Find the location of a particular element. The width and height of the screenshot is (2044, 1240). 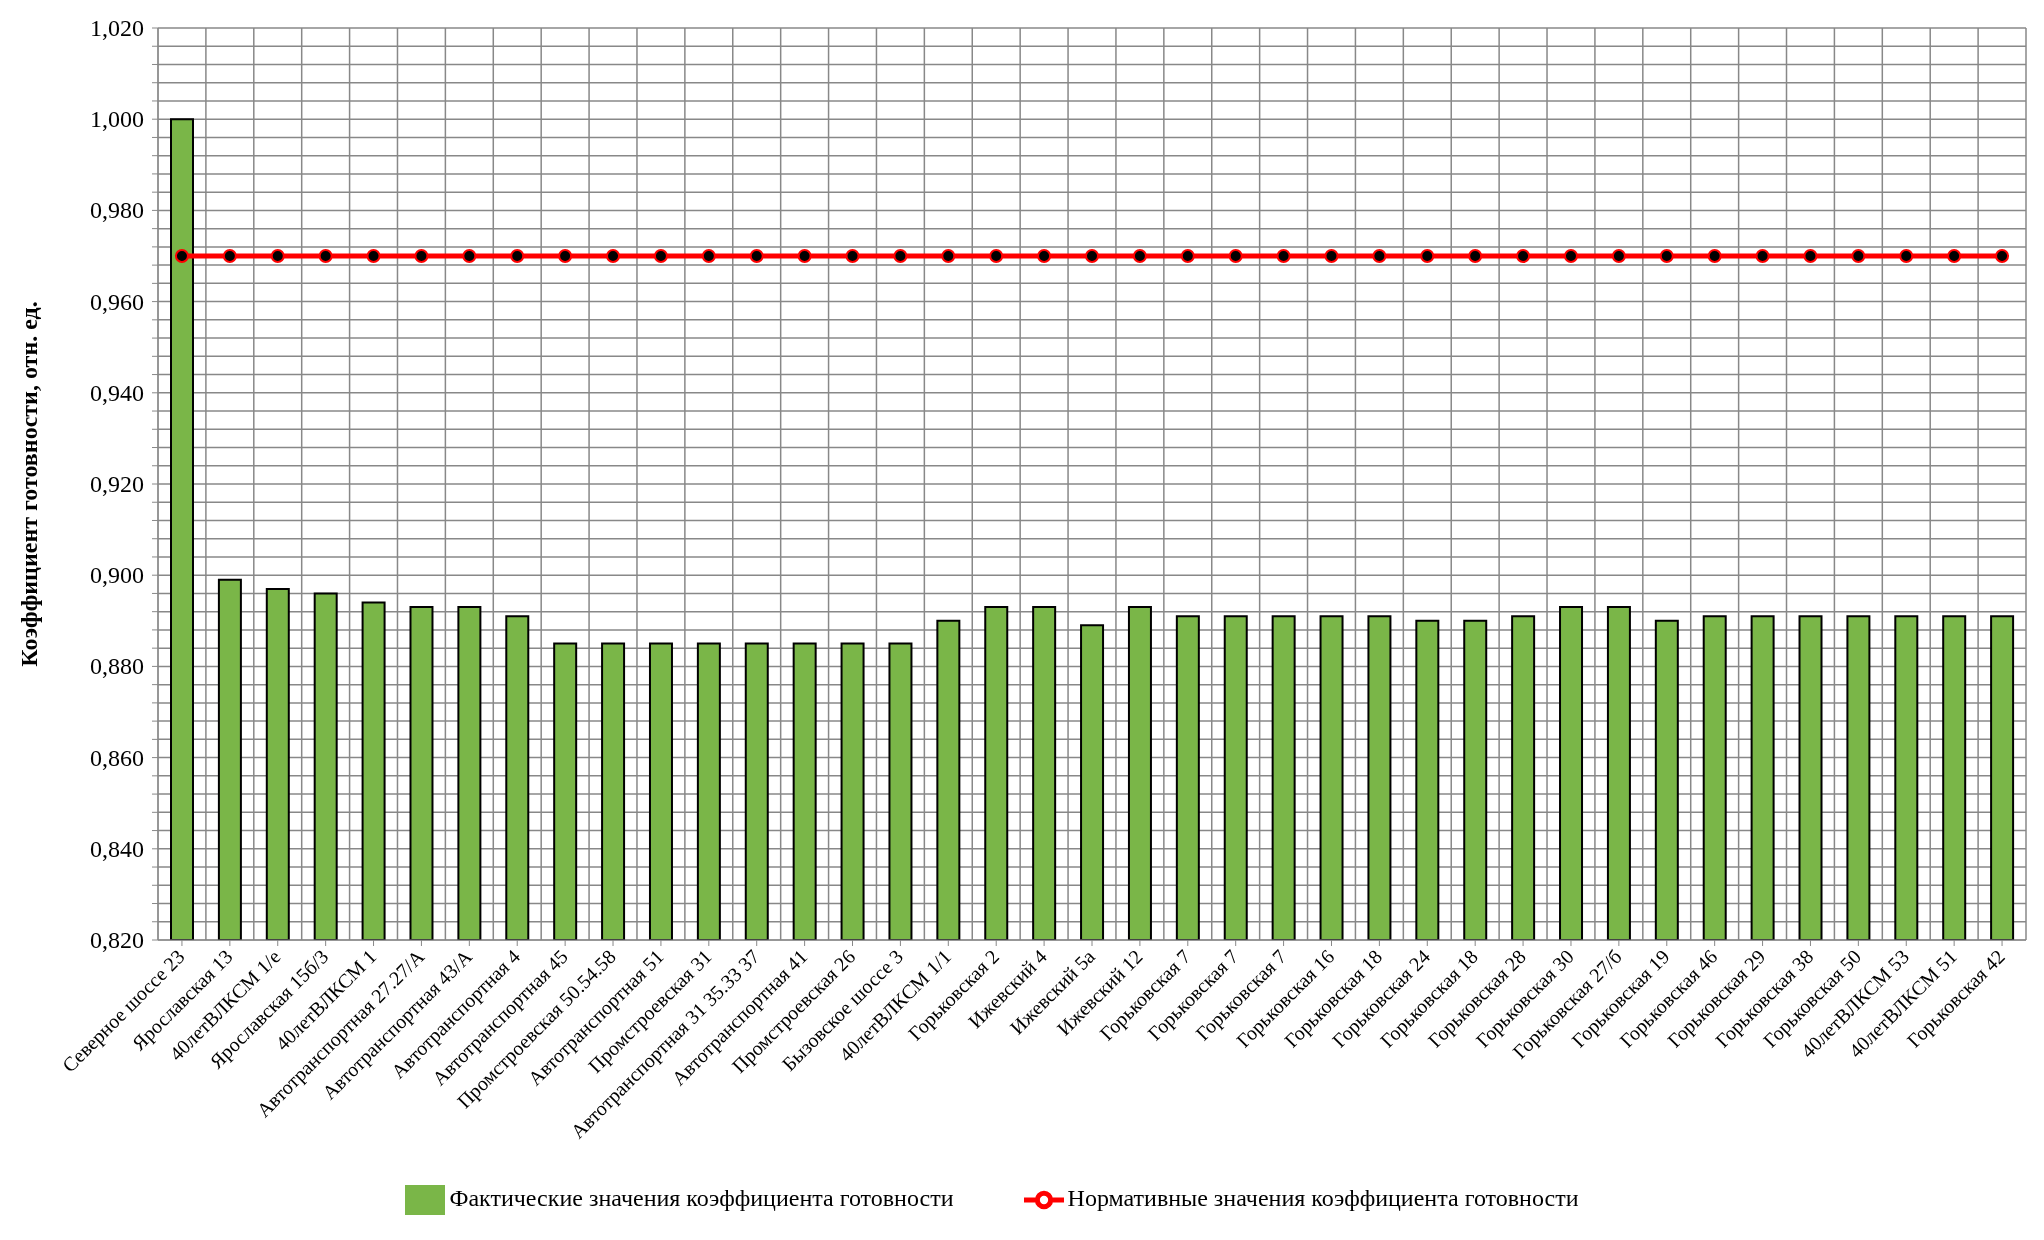

y-tick-label: 0,900 is located at coordinates (117, 575).